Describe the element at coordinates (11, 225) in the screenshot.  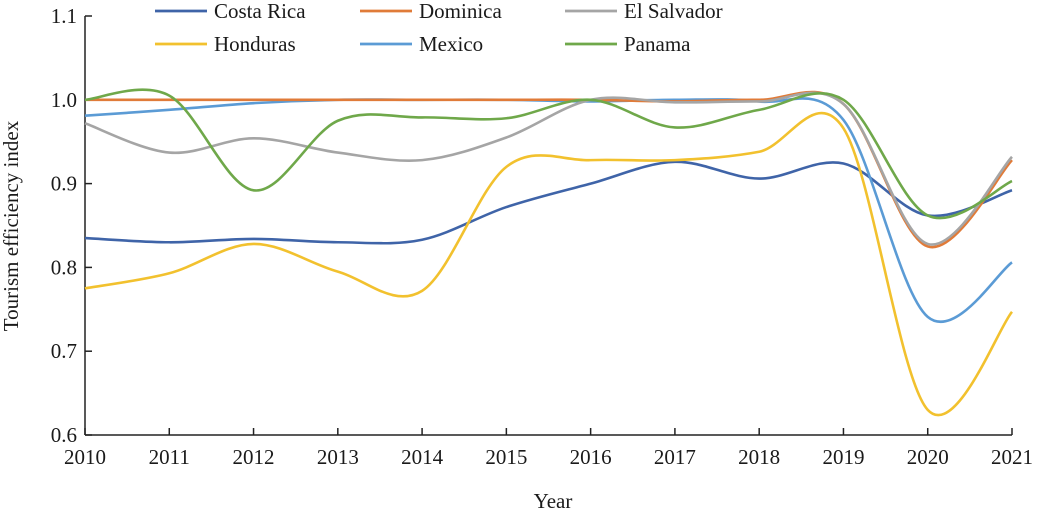
I see `y-axis-title: Tourism efficiency index` at that location.